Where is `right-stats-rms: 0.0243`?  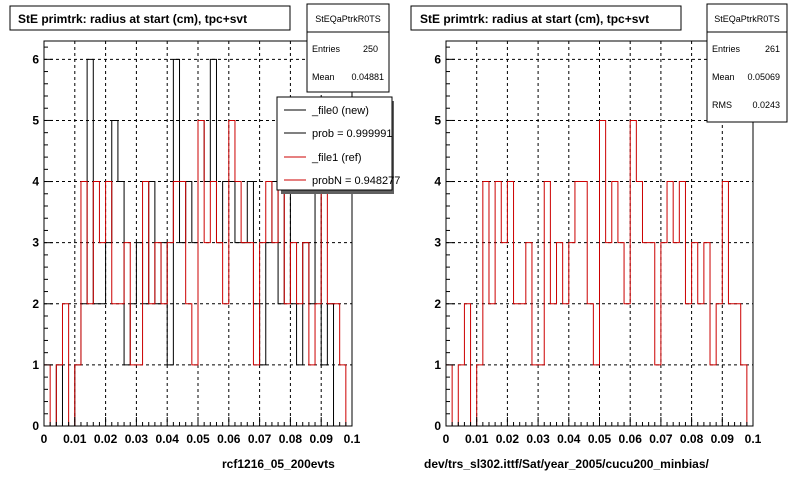 right-stats-rms: 0.0243 is located at coordinates (766, 105).